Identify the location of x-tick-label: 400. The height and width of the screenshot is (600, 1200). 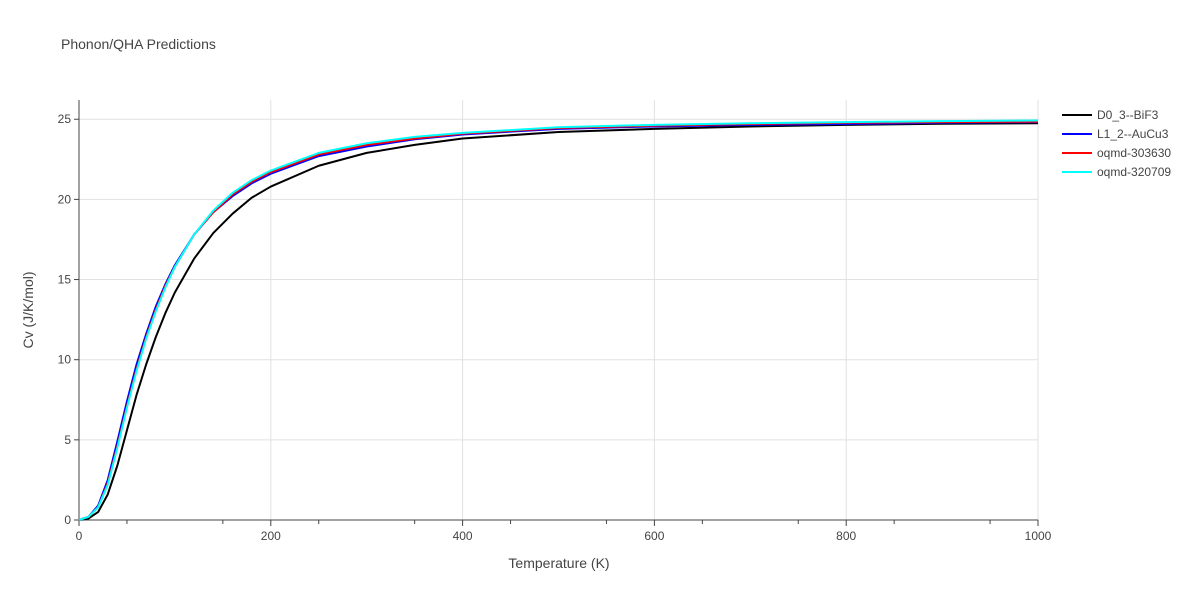
(463, 536).